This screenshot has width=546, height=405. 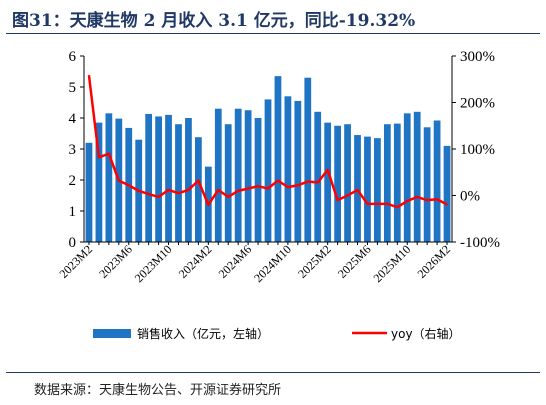 I want to click on right-tick-label: 0%, so click(x=470, y=197).